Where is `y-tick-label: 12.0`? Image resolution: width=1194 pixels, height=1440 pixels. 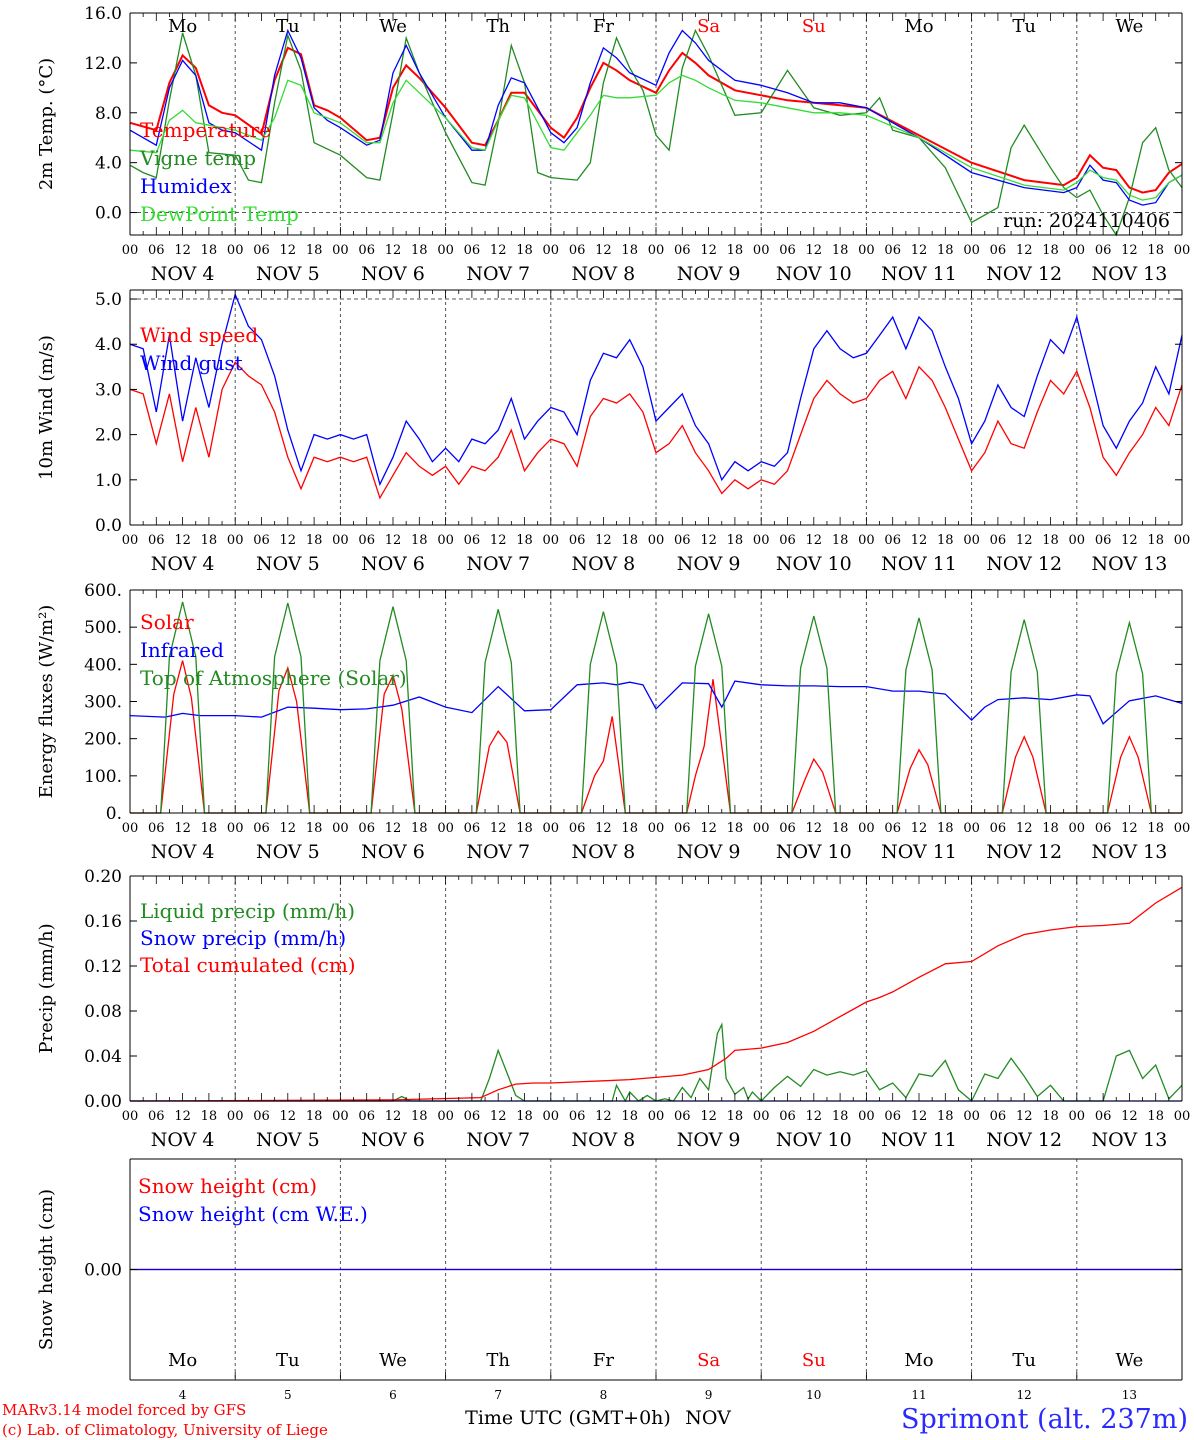 y-tick-label: 12.0 is located at coordinates (103, 64).